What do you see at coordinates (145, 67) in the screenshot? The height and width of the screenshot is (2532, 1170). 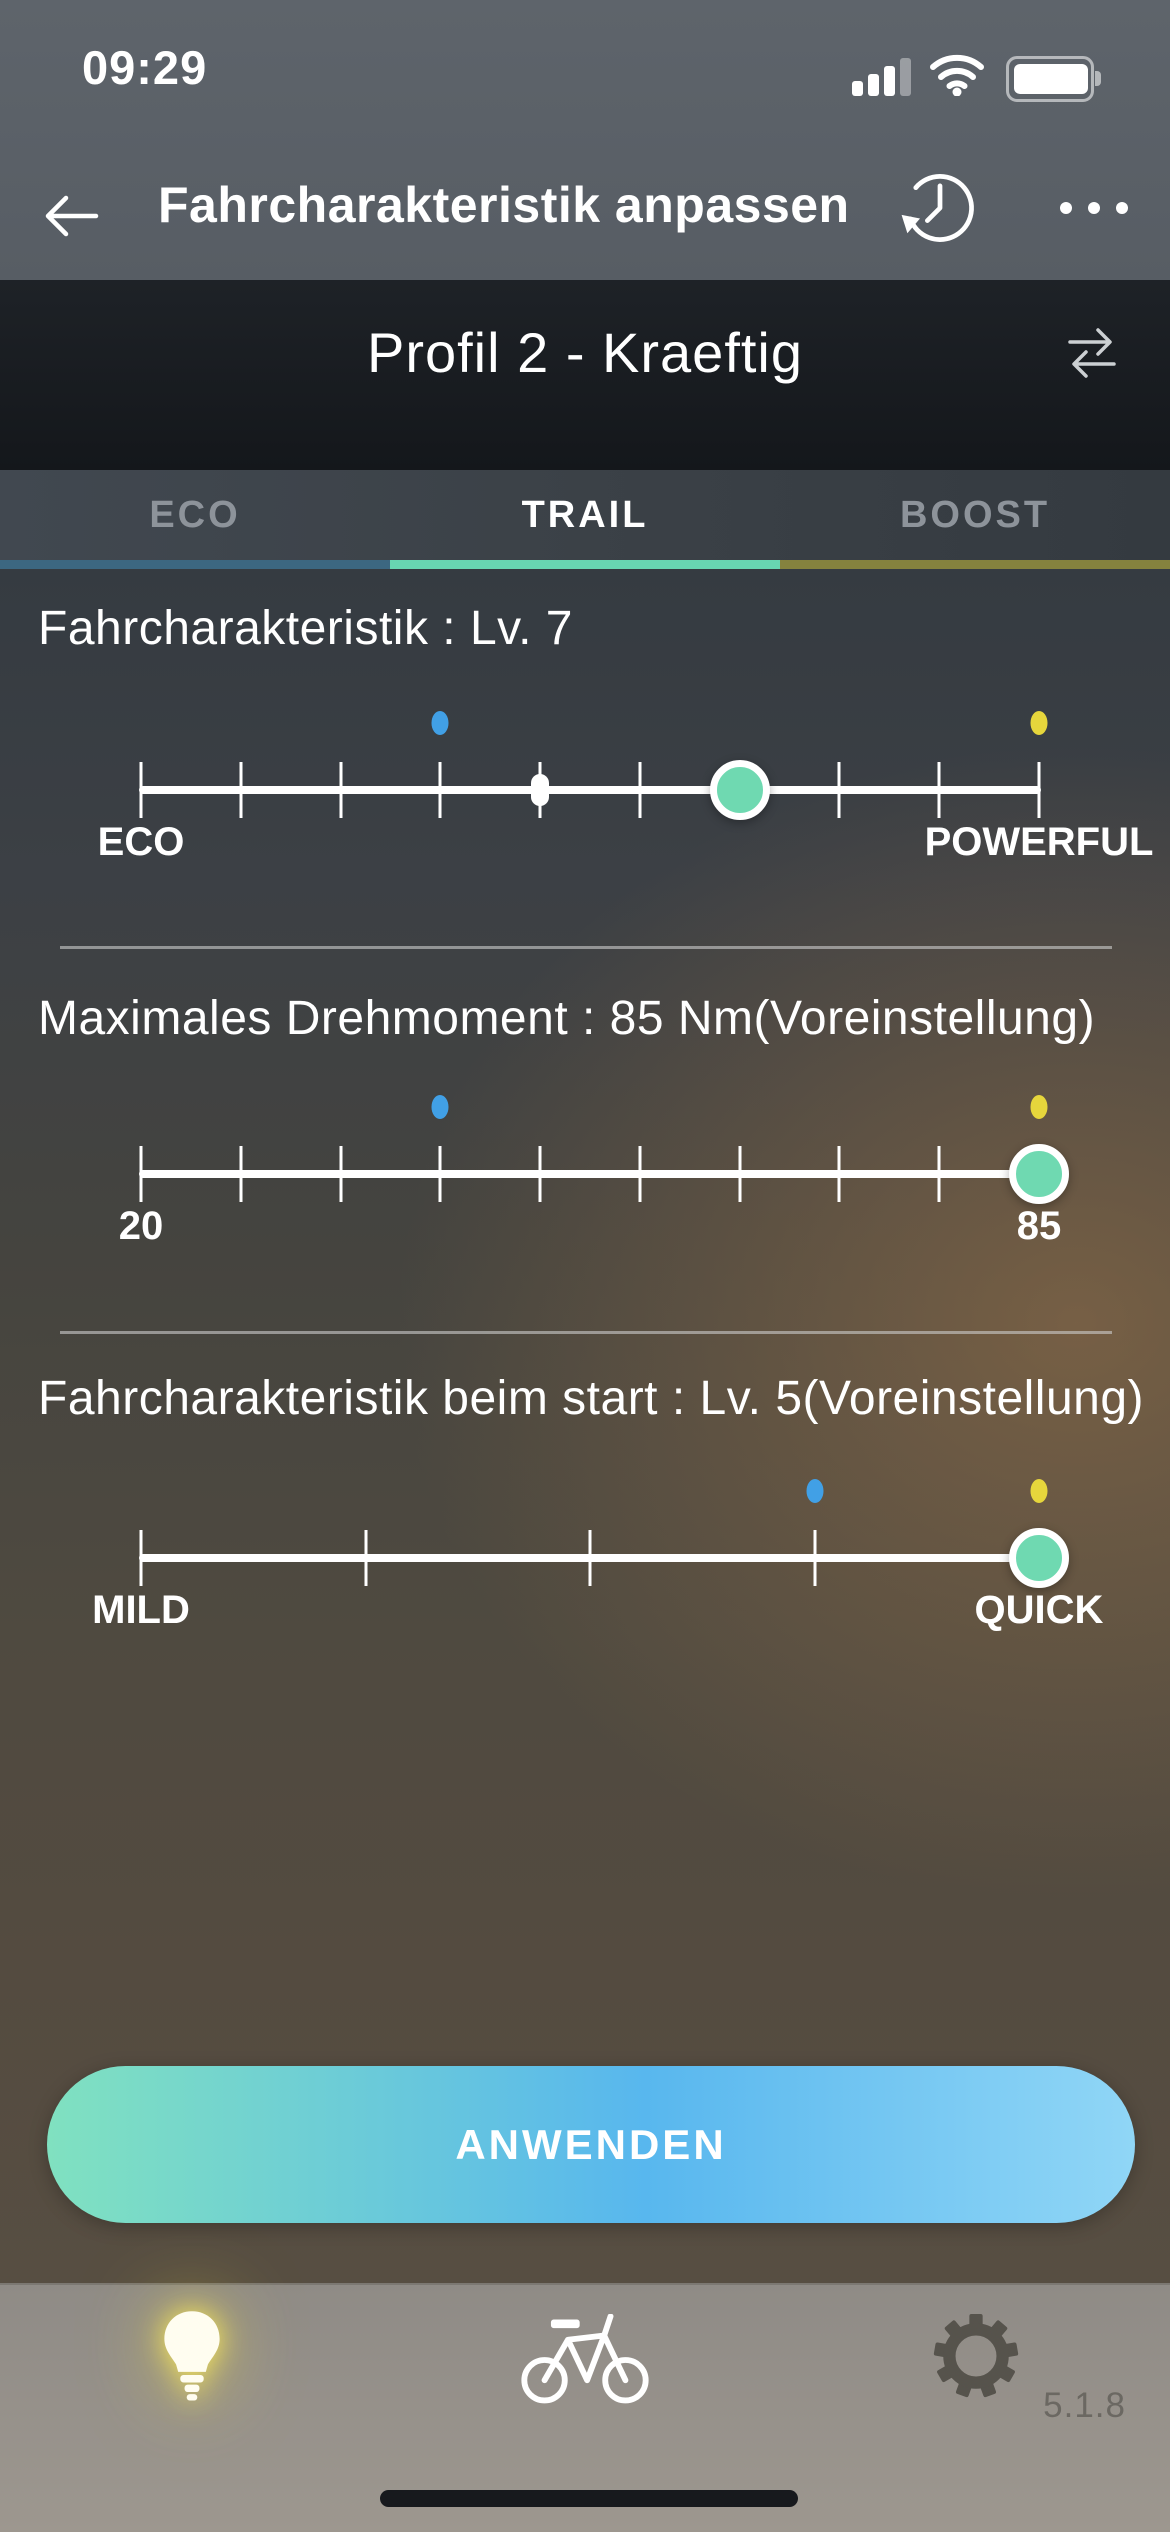 I see `status-time: 09:29` at bounding box center [145, 67].